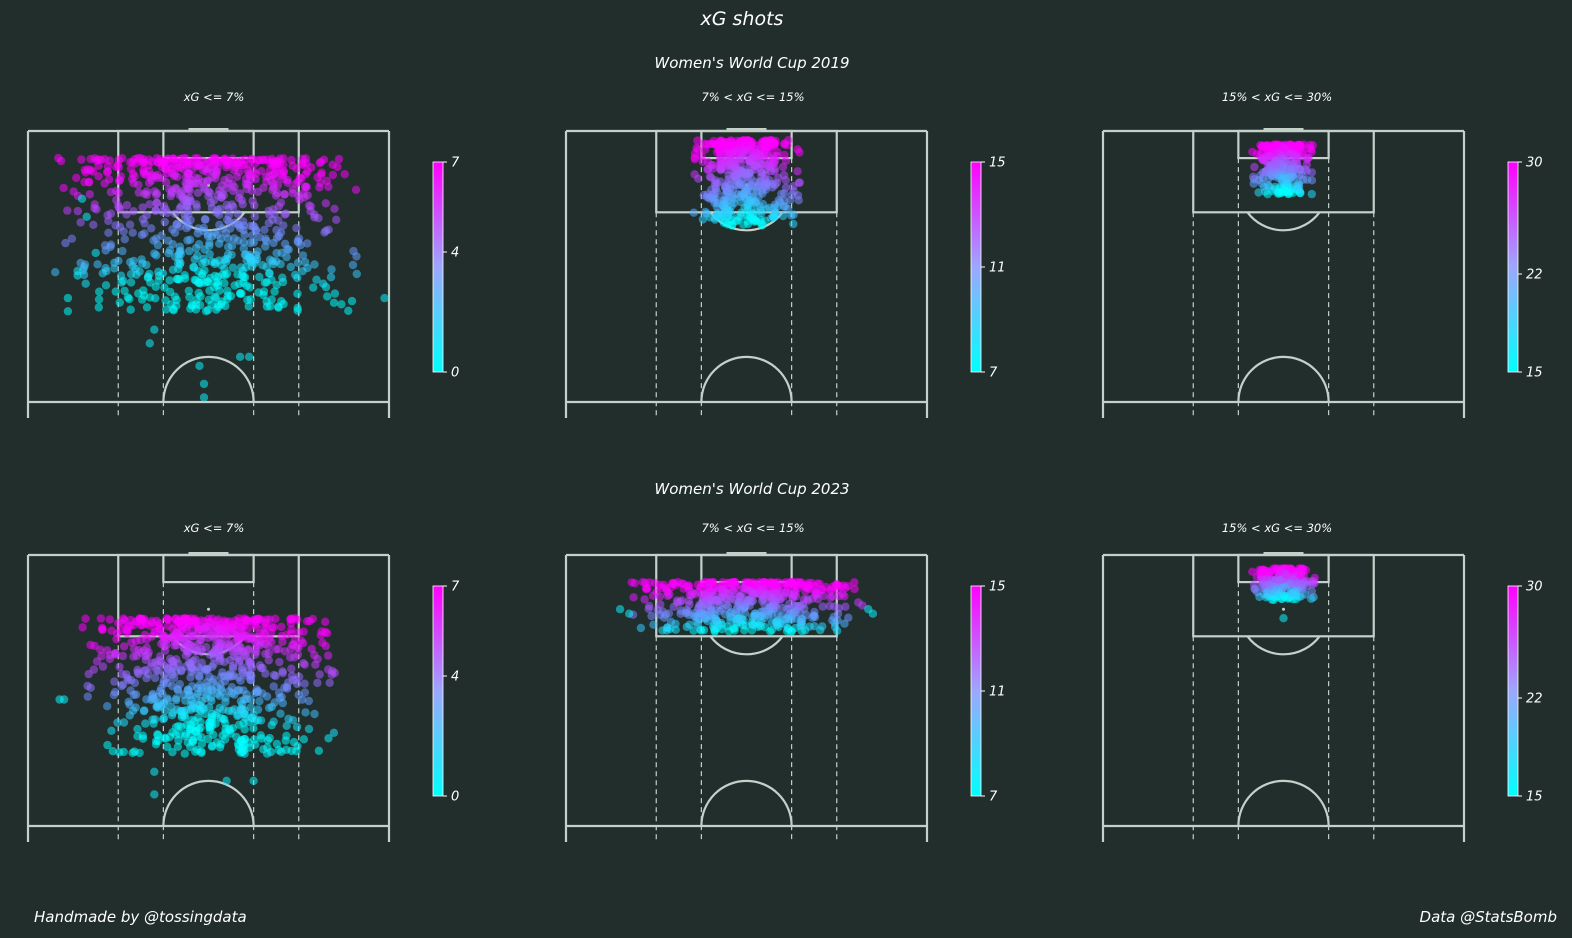 Image resolution: width=1572 pixels, height=938 pixels. Describe the element at coordinates (1322, 273) in the screenshot. I see `pitch-panel-2: 15 22 30` at that location.